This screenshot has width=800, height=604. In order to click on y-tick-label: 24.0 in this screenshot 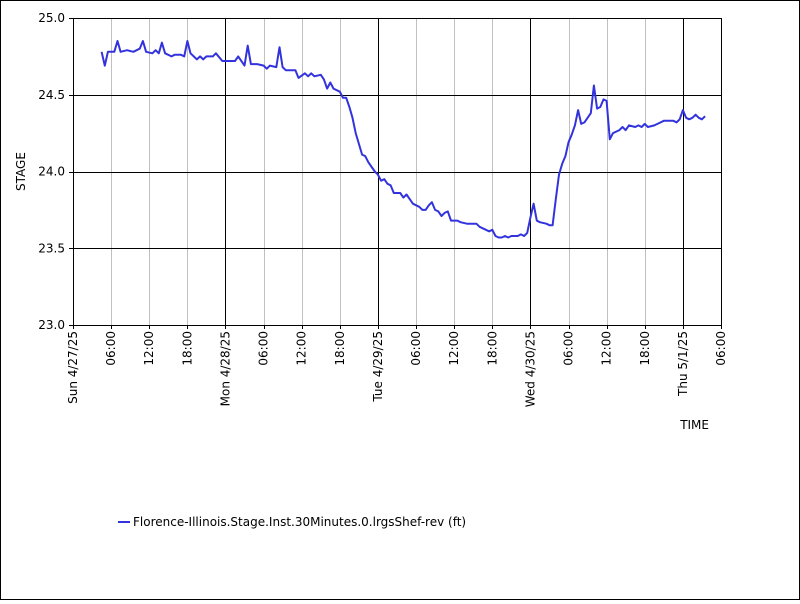, I will do `click(51, 172)`.